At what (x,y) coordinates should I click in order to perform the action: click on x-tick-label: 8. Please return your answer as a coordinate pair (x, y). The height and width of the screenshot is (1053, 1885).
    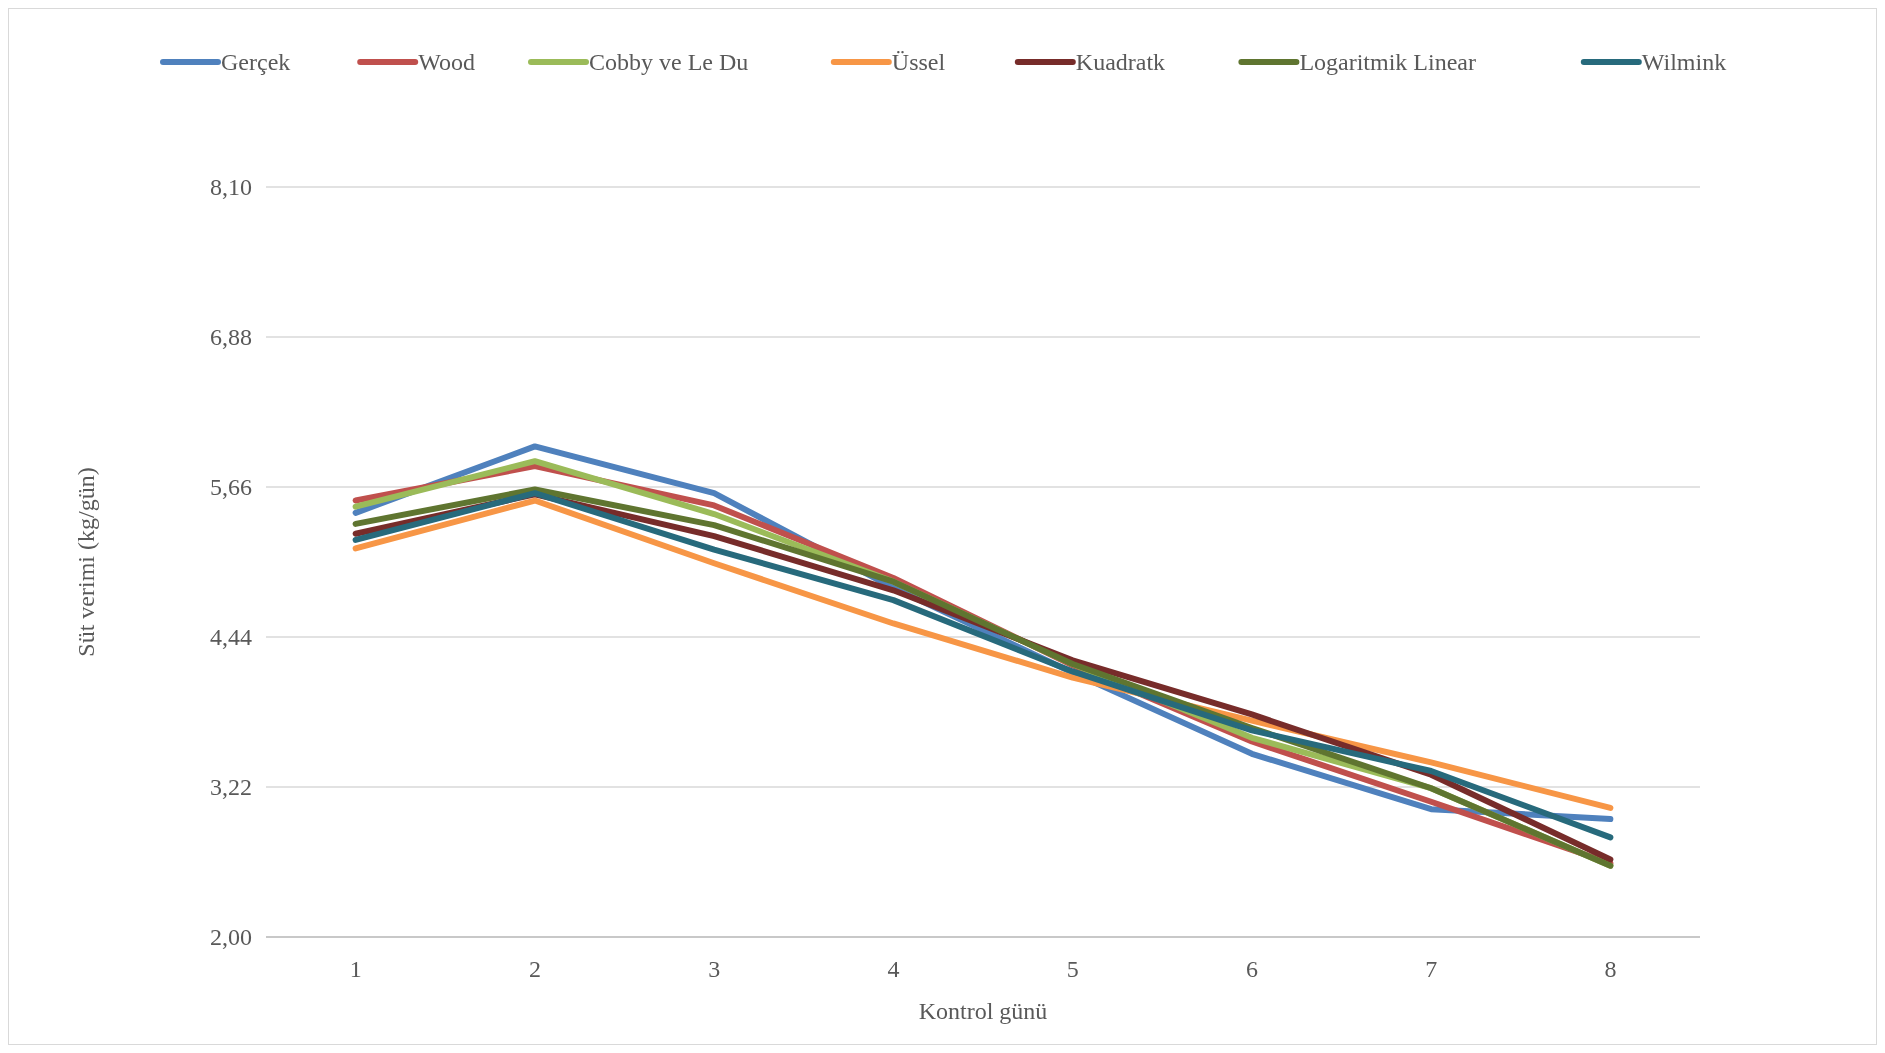
    Looking at the image, I should click on (1610, 969).